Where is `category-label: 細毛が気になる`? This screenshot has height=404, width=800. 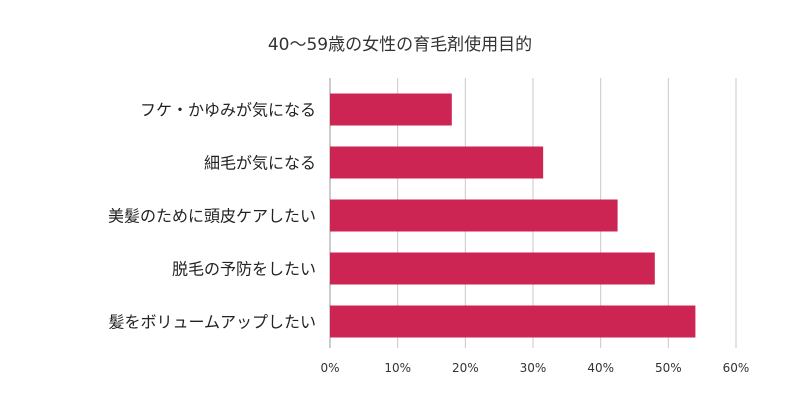 category-label: 細毛が気になる is located at coordinates (260, 163).